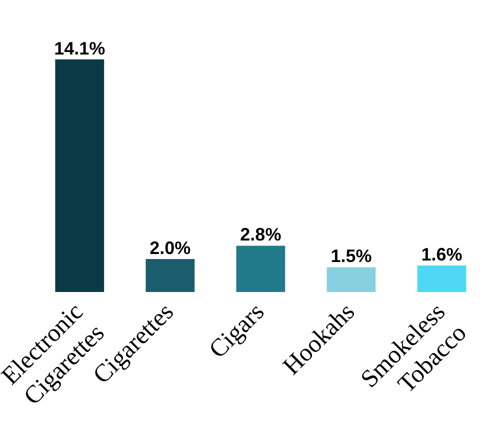 The image size is (495, 422). Describe the element at coordinates (261, 234) in the screenshot. I see `data-label: 2.8%` at that location.